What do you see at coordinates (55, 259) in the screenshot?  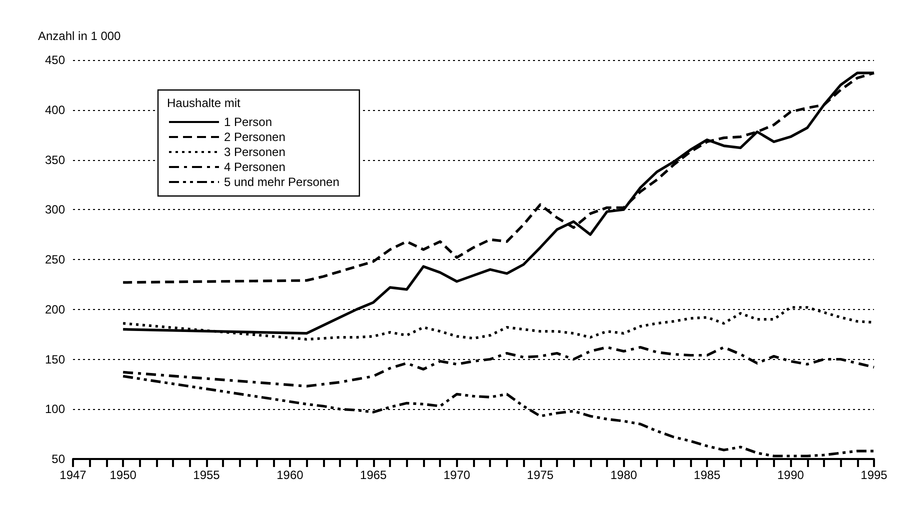 I see `y-tick-label: 250` at bounding box center [55, 259].